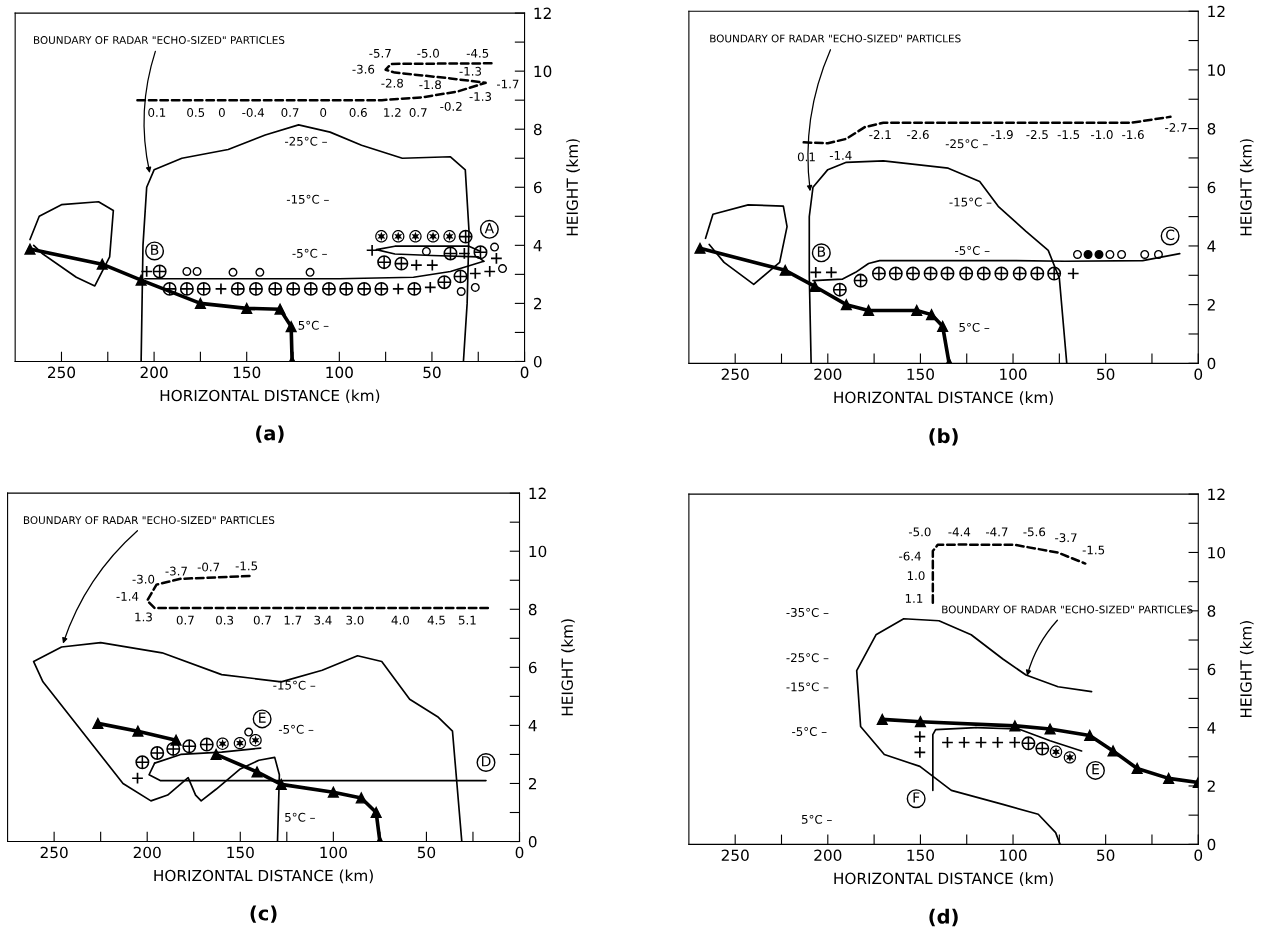 The width and height of the screenshot is (1264, 934). What do you see at coordinates (1102, 135) in the screenshot?
I see `annotation: -1.0` at bounding box center [1102, 135].